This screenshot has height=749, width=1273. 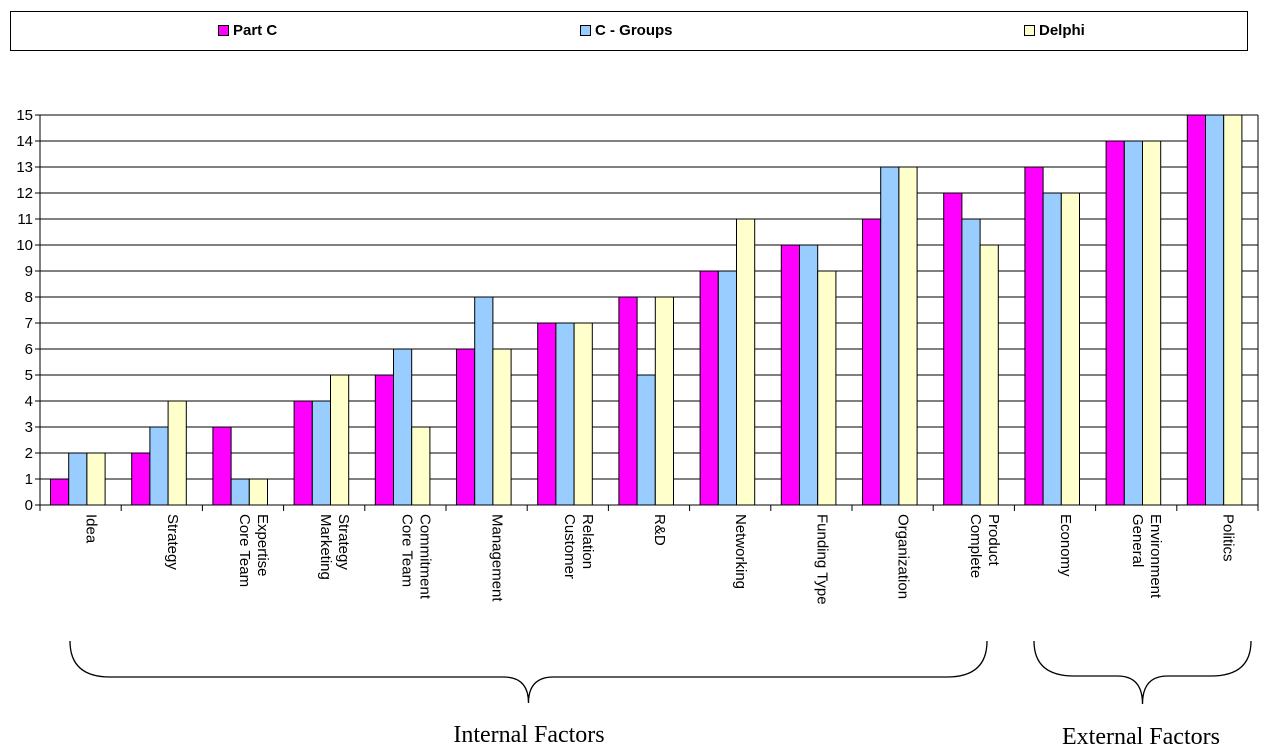 I want to click on x-tick-label: R&D, so click(x=659, y=530).